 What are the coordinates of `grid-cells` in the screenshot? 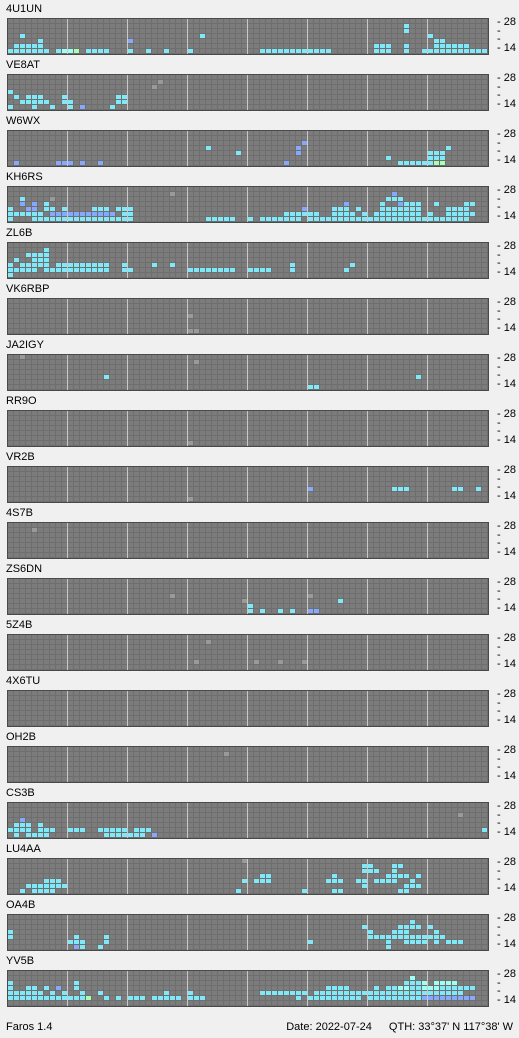 It's located at (247, 372).